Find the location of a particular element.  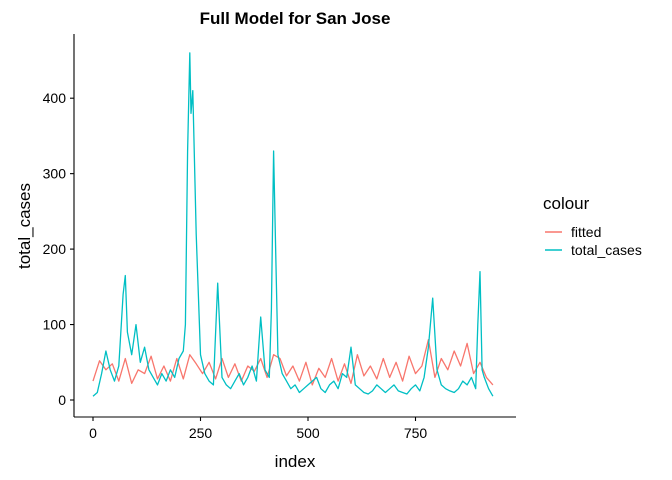

legend-label: total_cases is located at coordinates (606, 250).